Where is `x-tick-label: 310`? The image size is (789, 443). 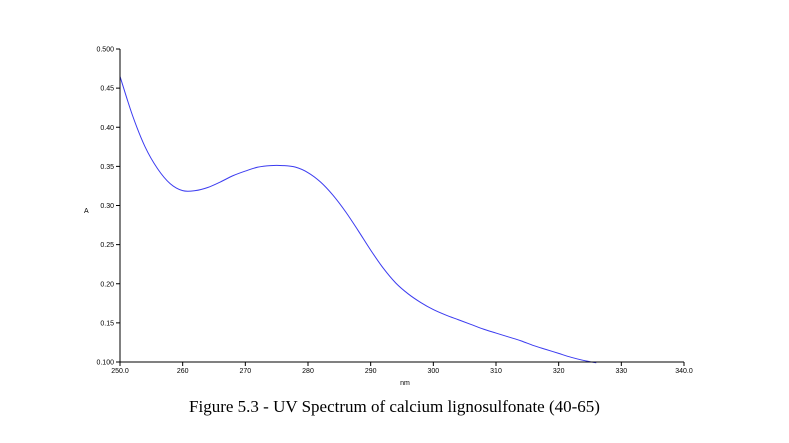 x-tick-label: 310 is located at coordinates (496, 371).